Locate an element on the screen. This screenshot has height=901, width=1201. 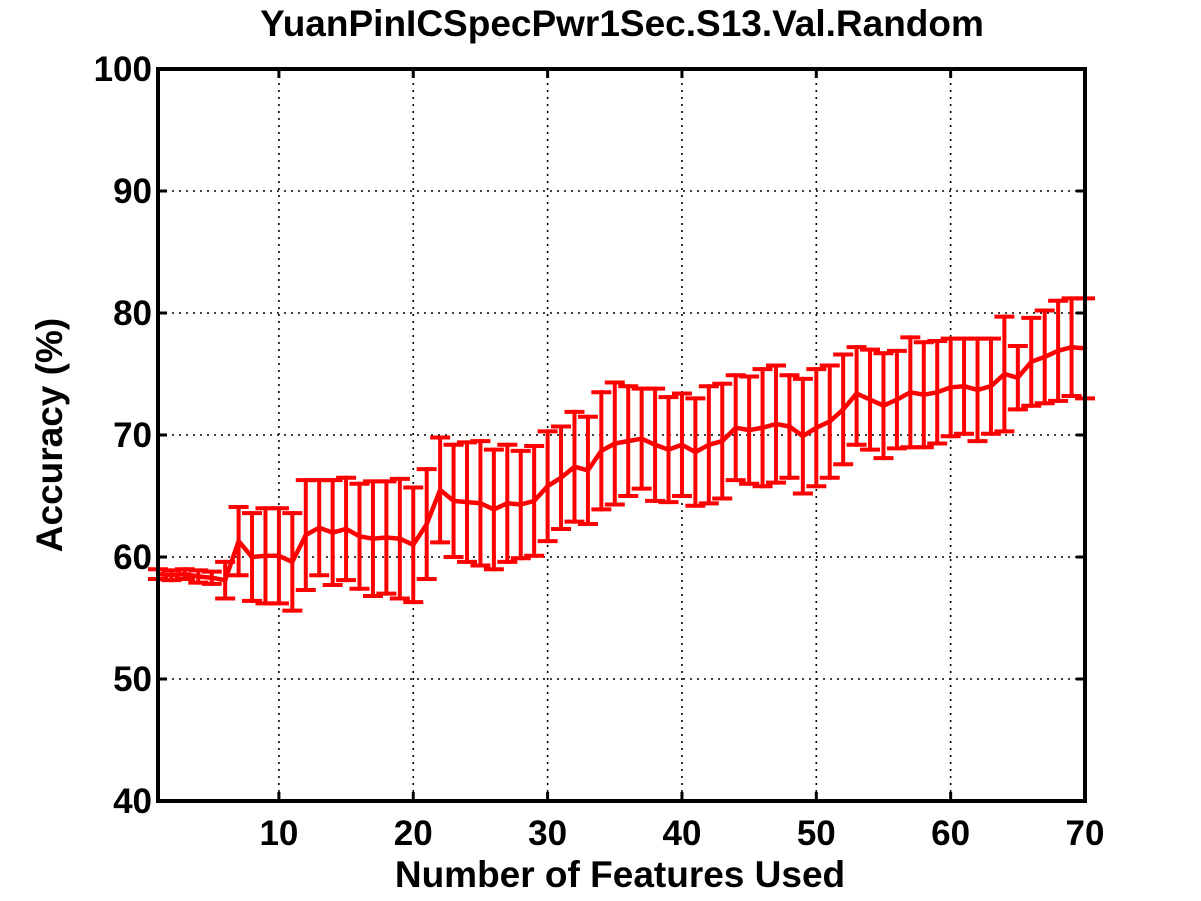
x-tick-label: 50 is located at coordinates (816, 833).